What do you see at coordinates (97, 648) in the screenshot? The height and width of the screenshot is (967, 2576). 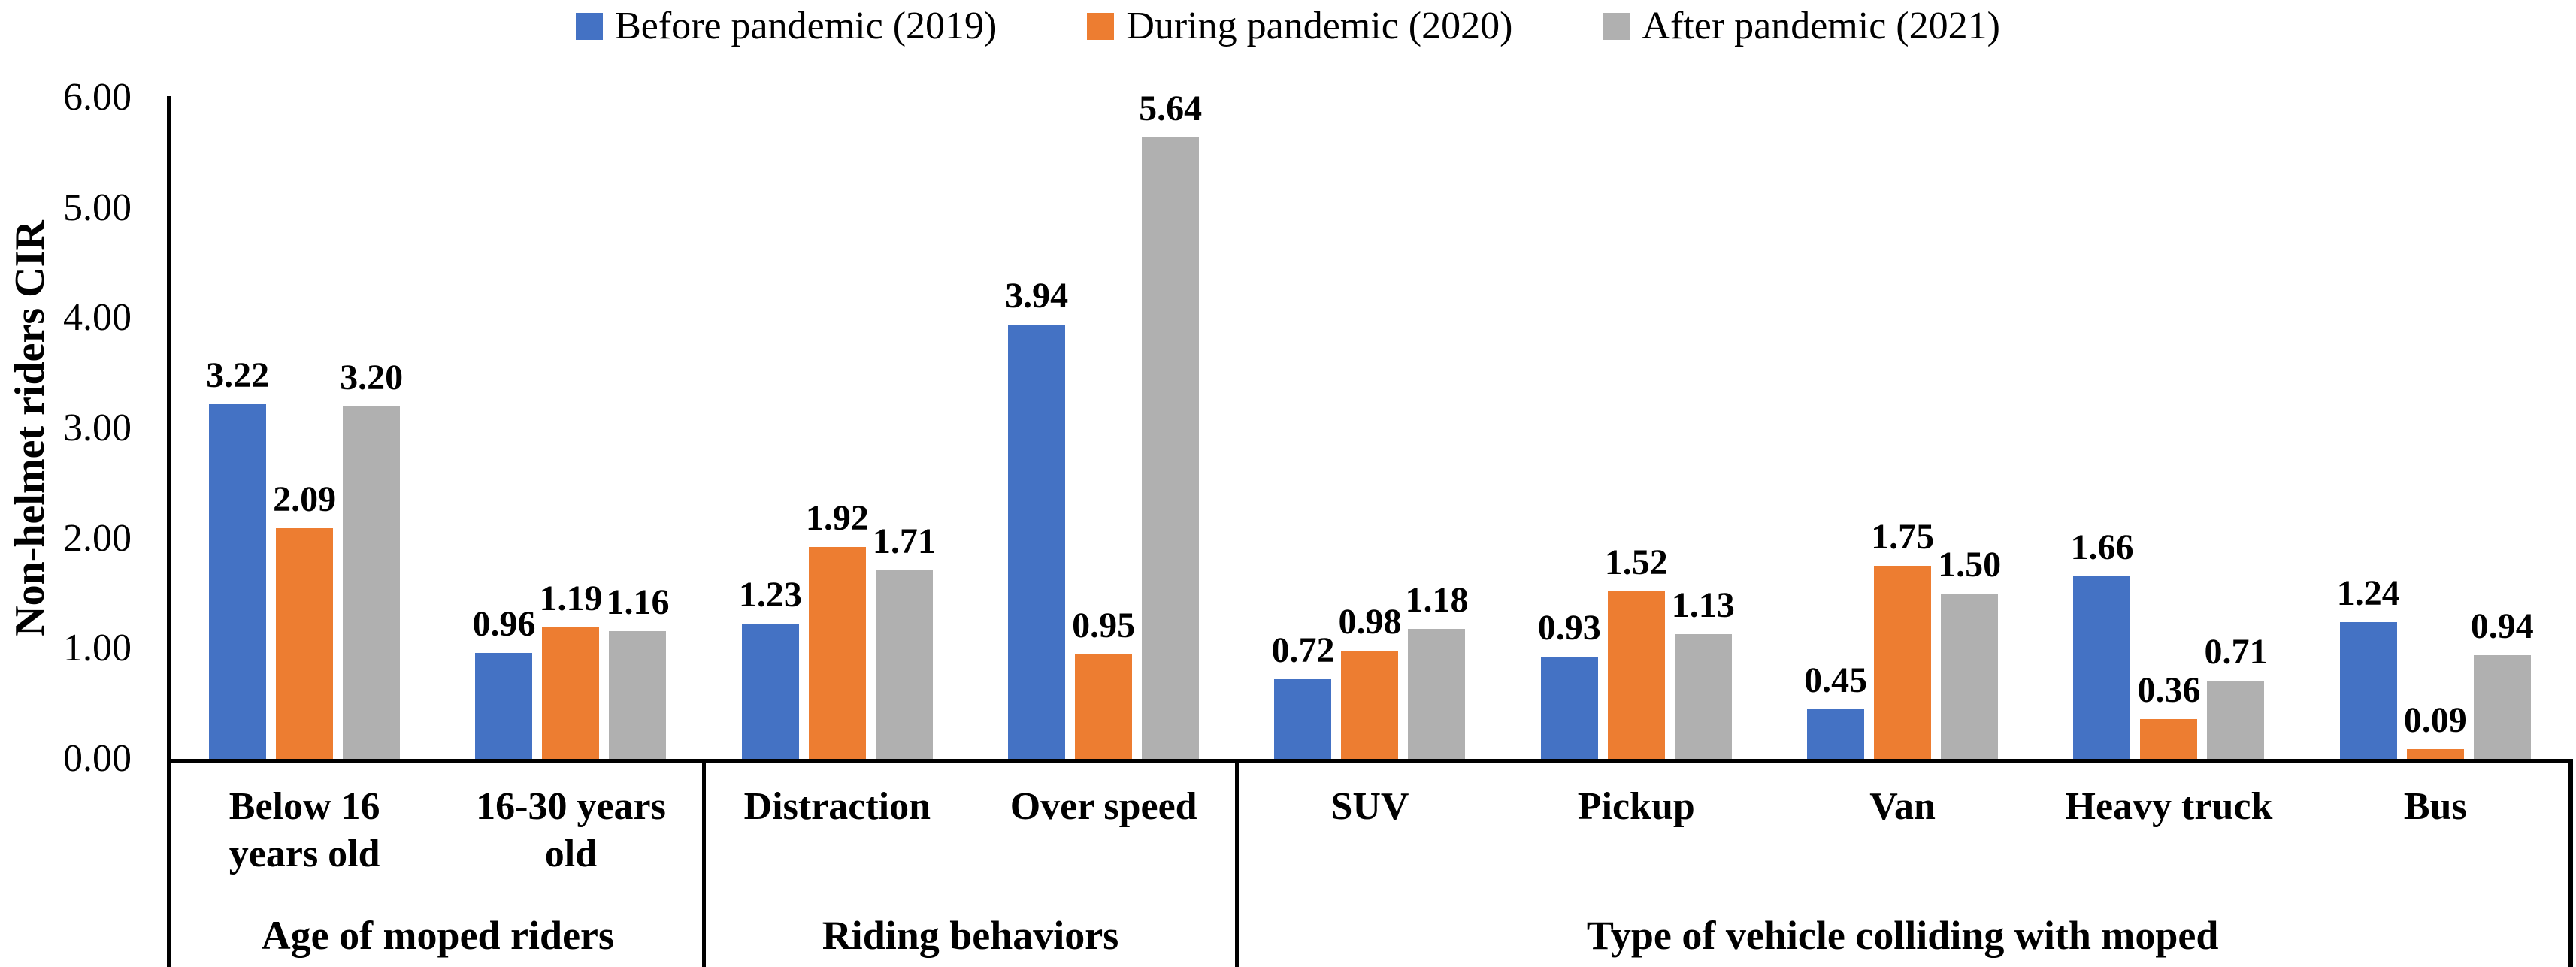 I see `y-axis-tick-label: 1.00` at bounding box center [97, 648].